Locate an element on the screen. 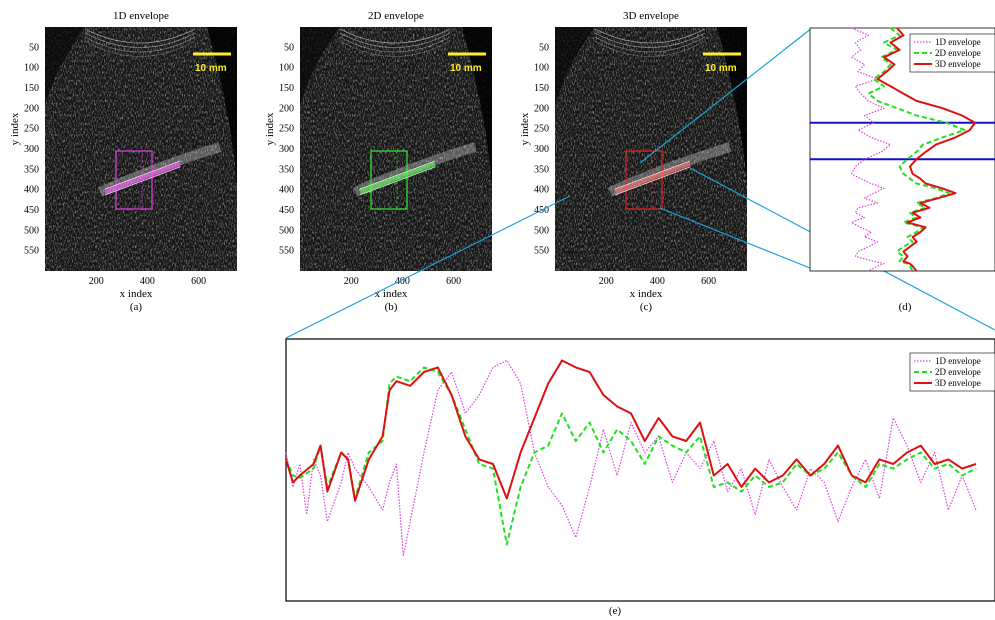  panel-title: 2D envelope is located at coordinates (396, 16).